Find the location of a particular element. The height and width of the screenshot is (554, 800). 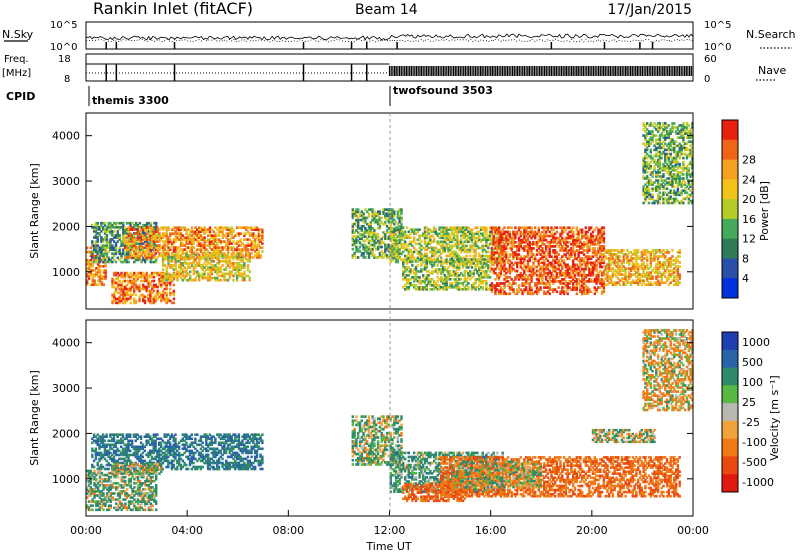

cpid-mode-1: themis 3300 is located at coordinates (130, 100).